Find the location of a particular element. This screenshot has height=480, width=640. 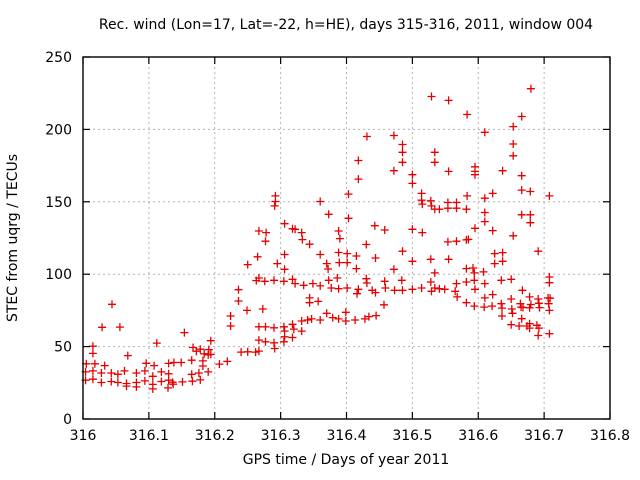

y-tick-label: 250 is located at coordinates (58, 58).